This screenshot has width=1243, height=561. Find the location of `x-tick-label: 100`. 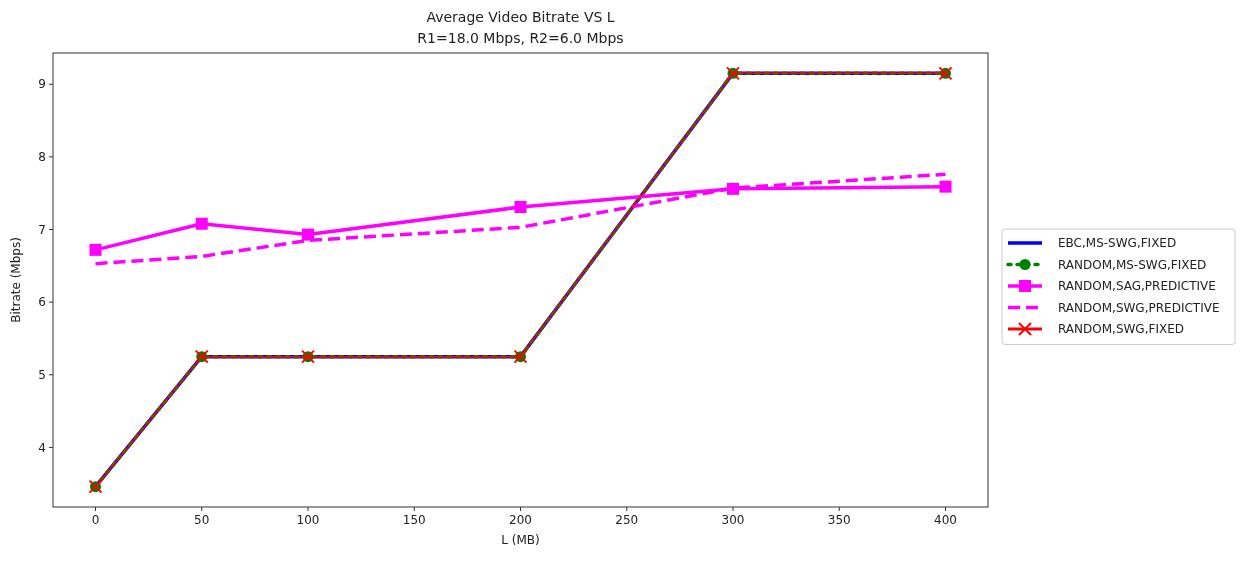

x-tick-label: 100 is located at coordinates (308, 520).